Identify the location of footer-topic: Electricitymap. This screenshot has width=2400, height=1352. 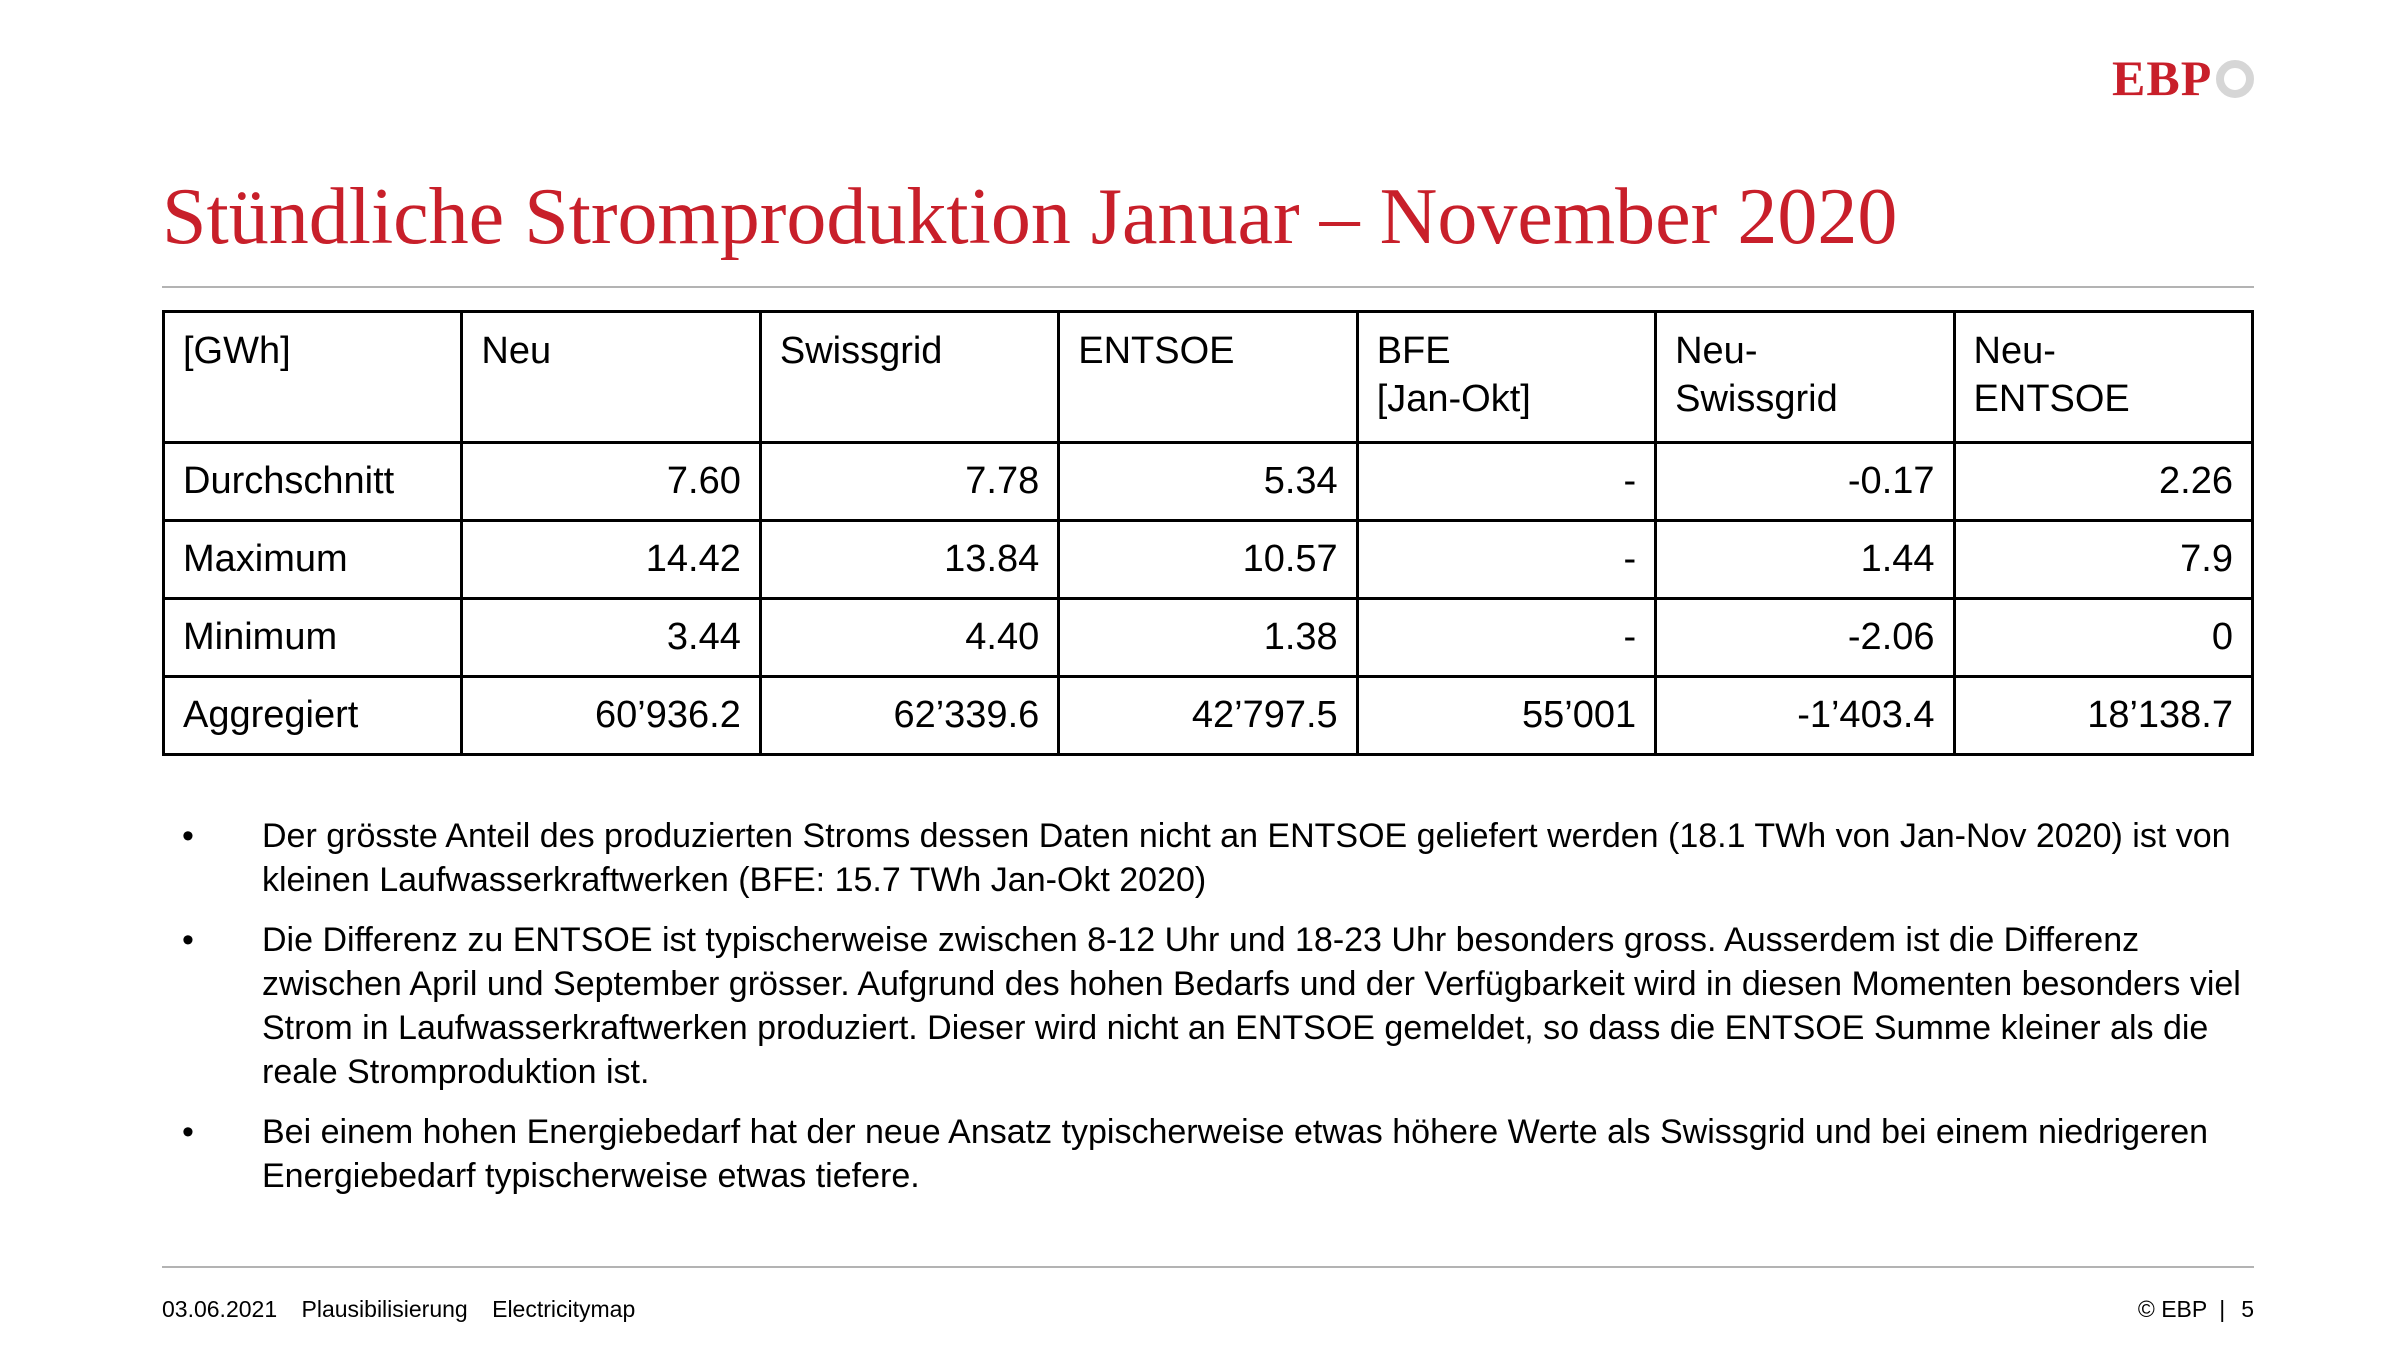
(564, 1309).